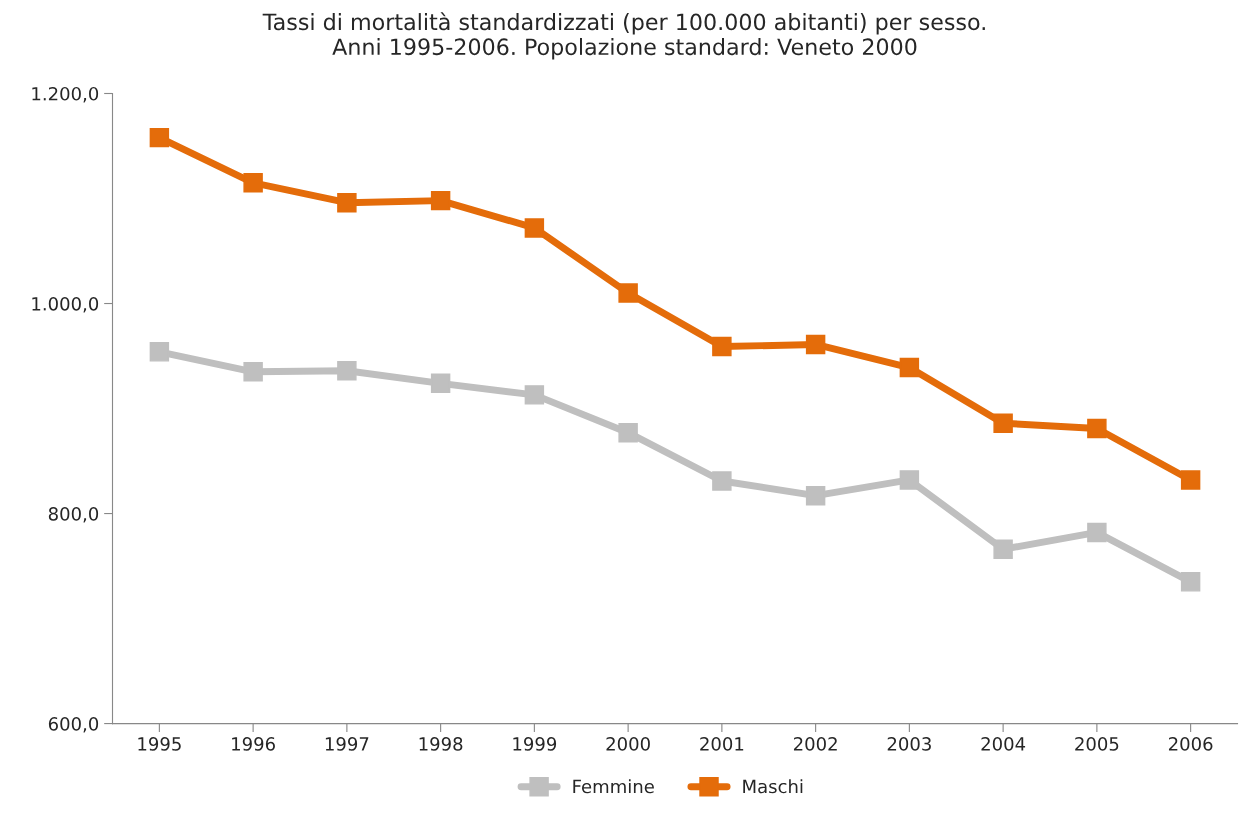  What do you see at coordinates (1097, 744) in the screenshot?
I see `x-tick-label: 2005` at bounding box center [1097, 744].